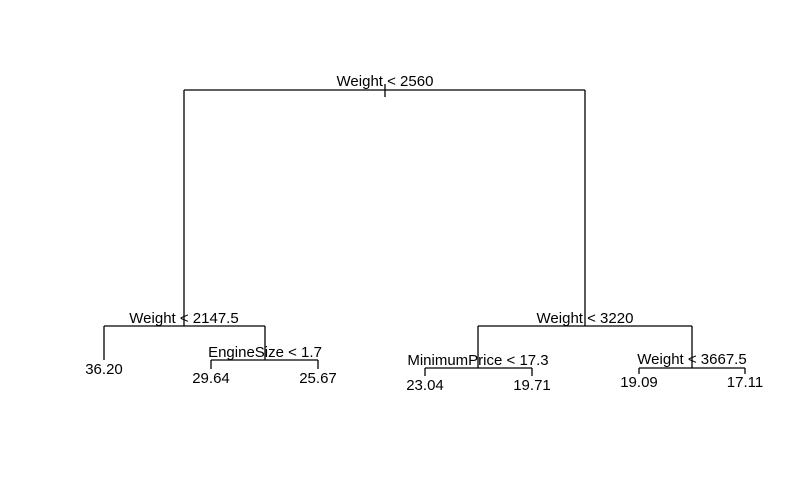 The height and width of the screenshot is (485, 811). I want to click on left-right-split-label: EngineSize < 1.7, so click(265, 352).